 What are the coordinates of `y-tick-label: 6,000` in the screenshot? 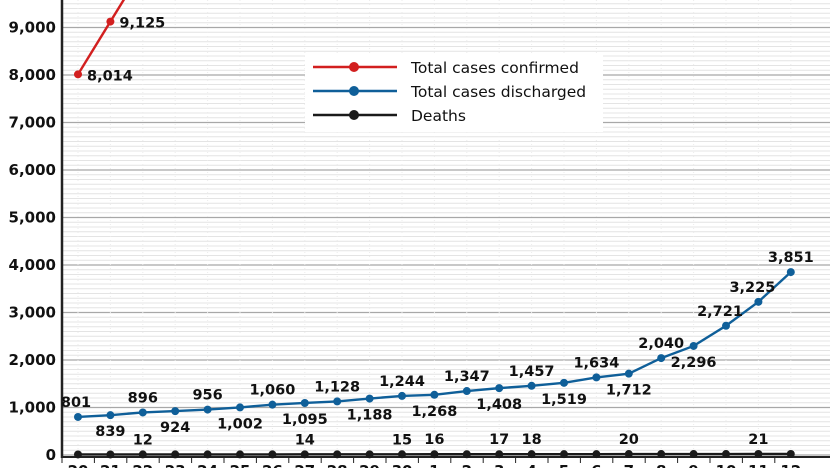 It's located at (32, 170).